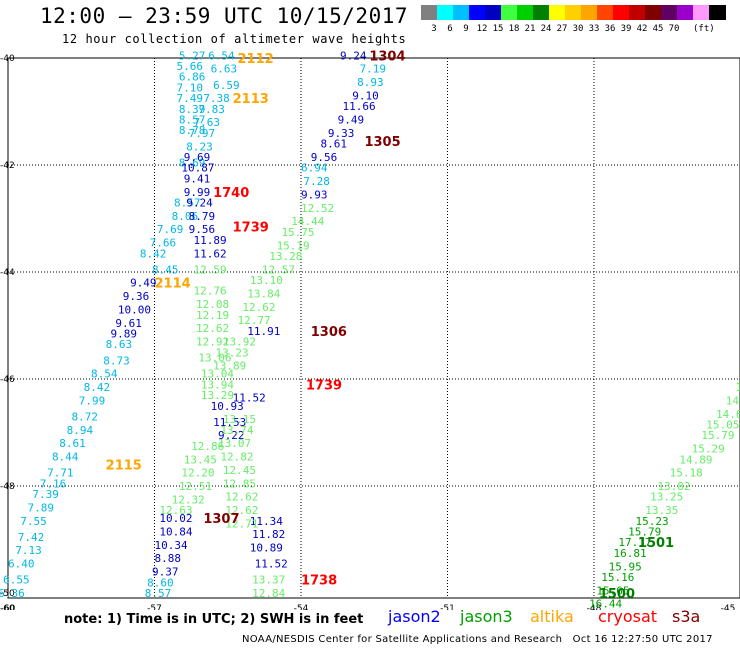  Describe the element at coordinates (136, 296) in the screenshot. I see `wave-height-value: 9.36` at that location.